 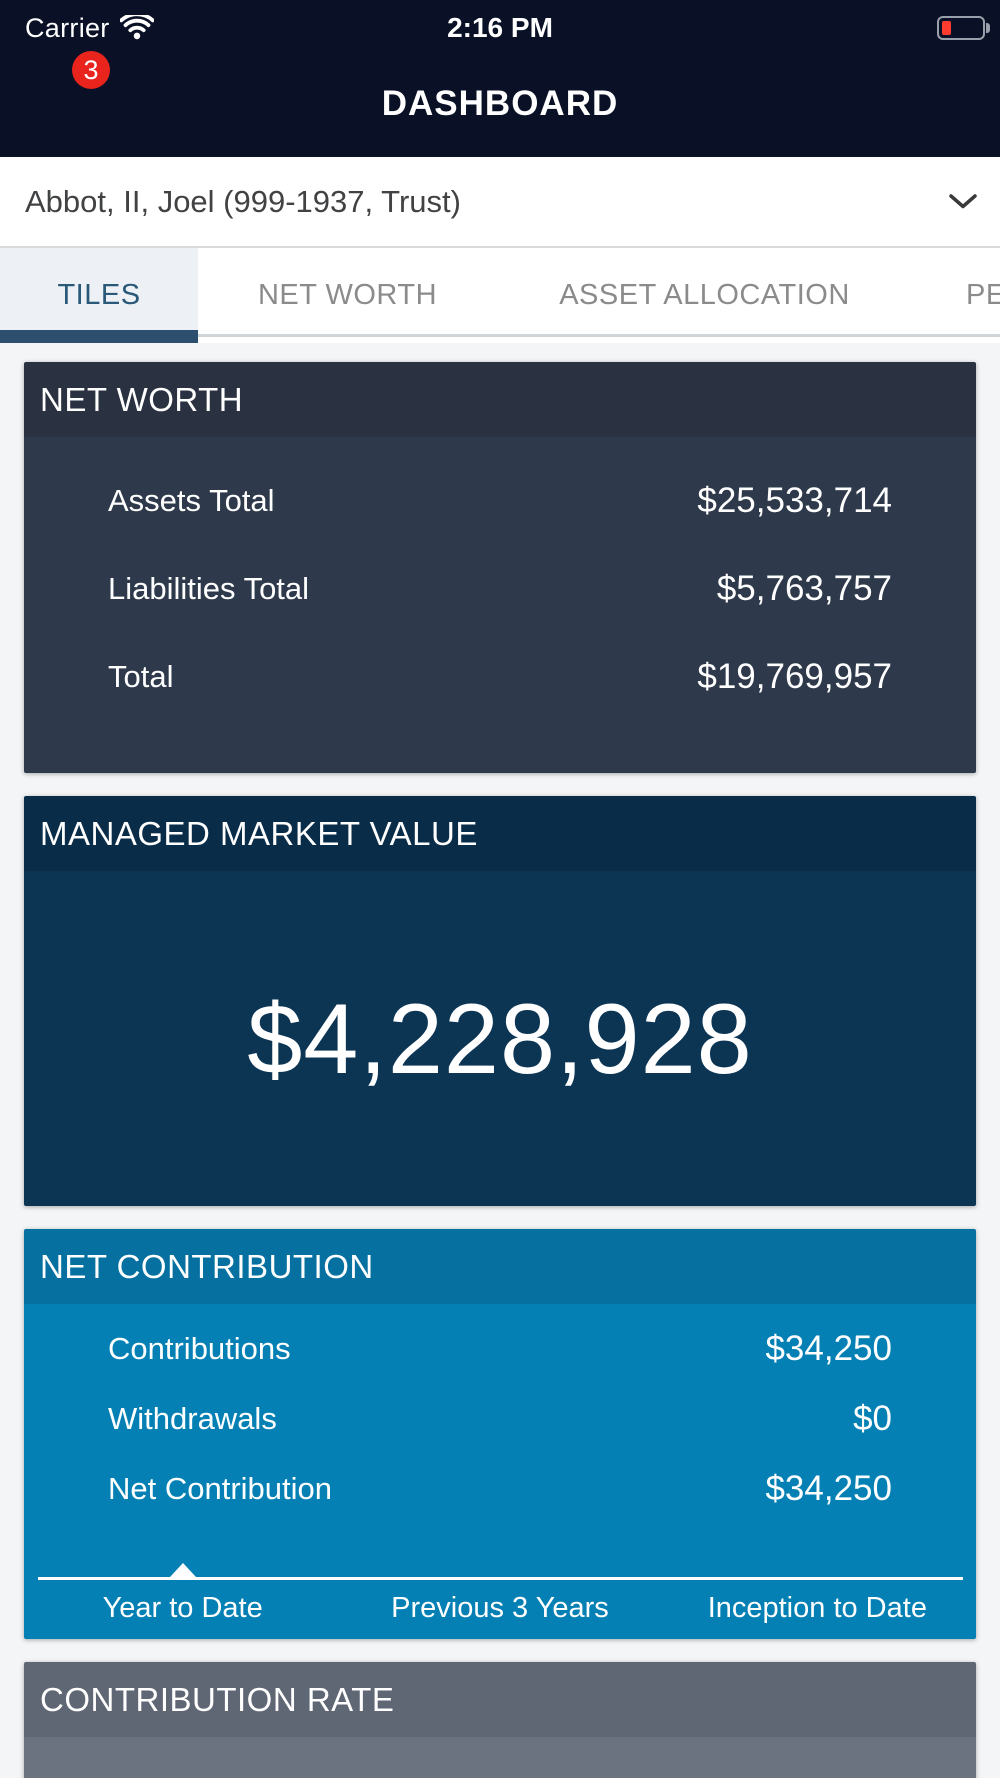 I want to click on top-header: Carrier 2:16 PM 3 DASHBOARD, so click(x=500, y=78).